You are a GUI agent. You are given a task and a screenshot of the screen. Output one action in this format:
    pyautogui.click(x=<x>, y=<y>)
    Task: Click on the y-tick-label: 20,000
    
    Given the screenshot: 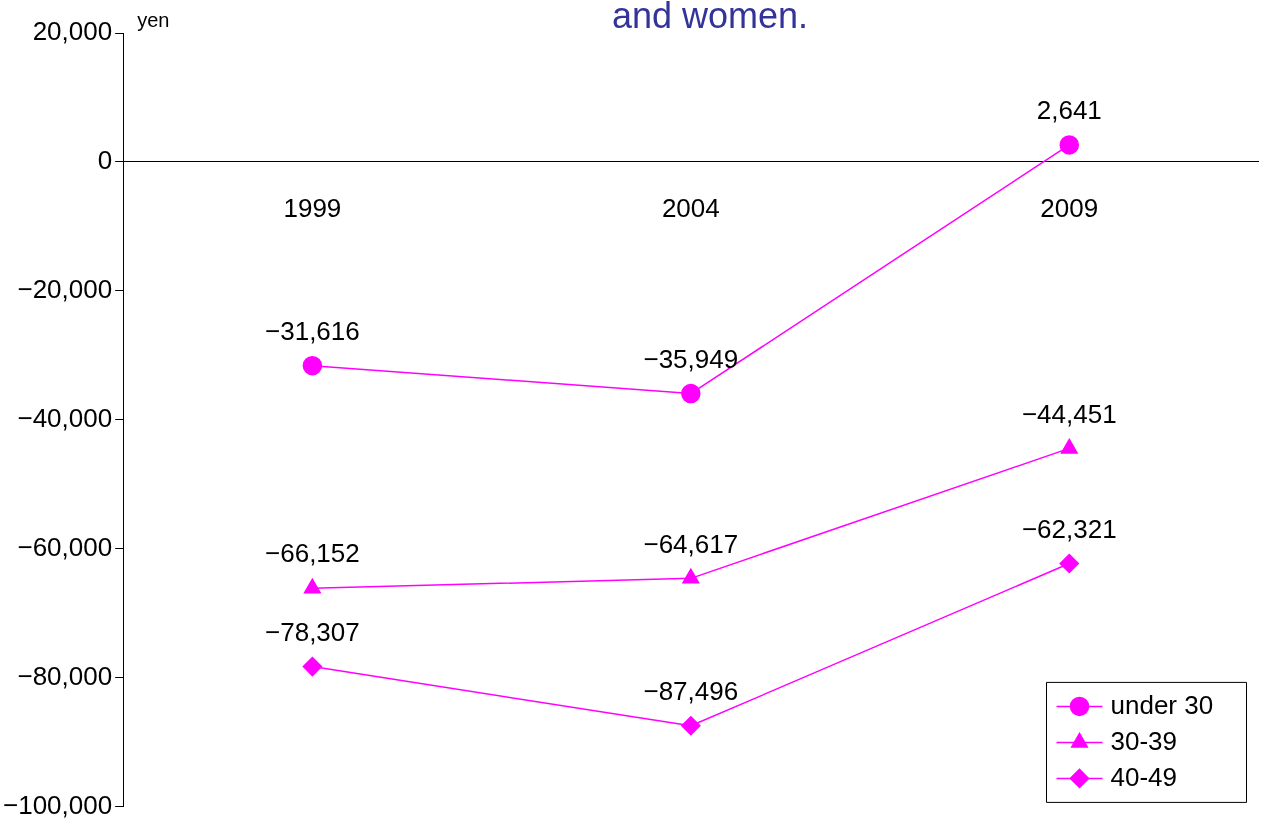 What is the action you would take?
    pyautogui.click(x=72, y=31)
    